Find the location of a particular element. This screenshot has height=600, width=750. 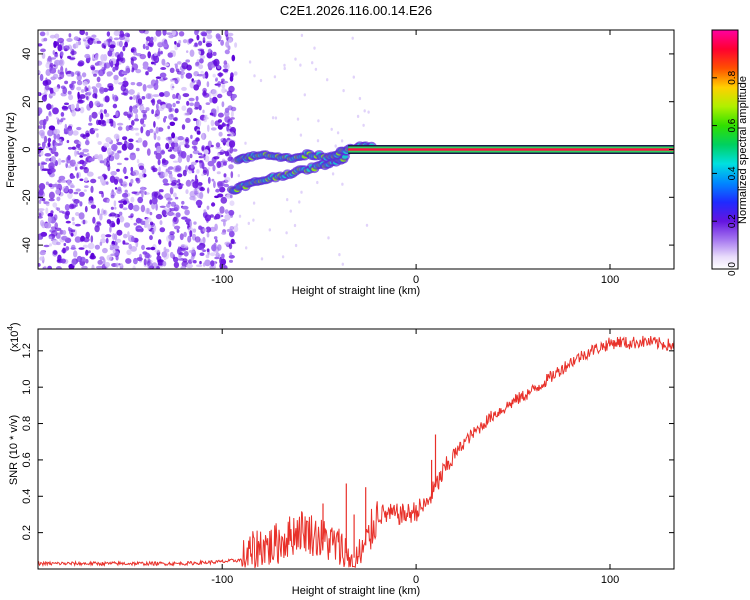

figure-title: C2E1.2026.116.00.14.E26 is located at coordinates (356, 10).